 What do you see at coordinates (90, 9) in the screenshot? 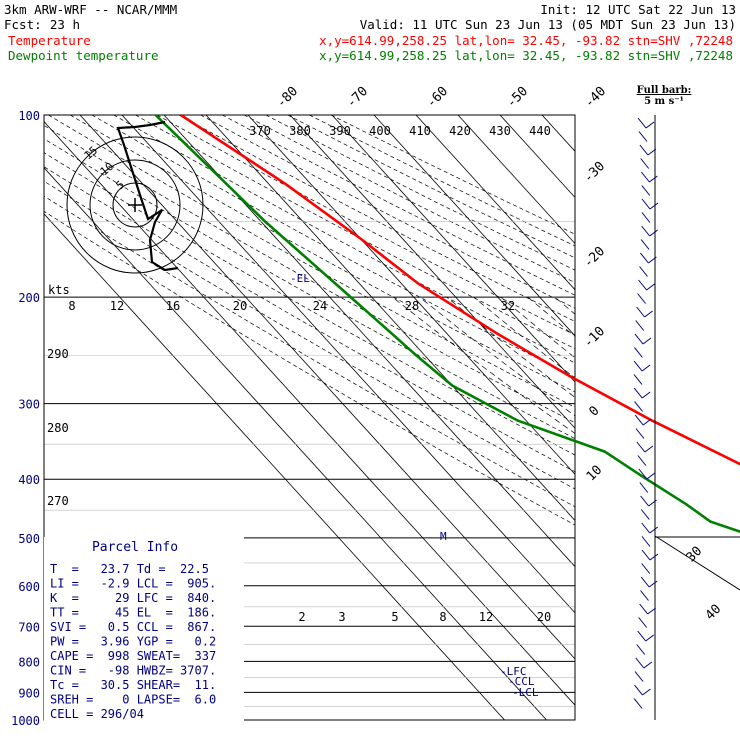
I see `model-title: 3km ARW-WRF -- NCAR/MMM` at bounding box center [90, 9].